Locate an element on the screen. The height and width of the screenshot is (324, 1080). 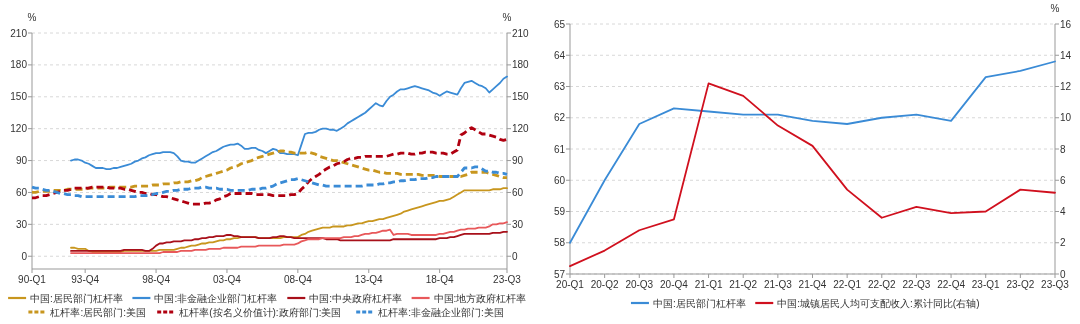
y2-tick-label: 180 is located at coordinates (521, 65).